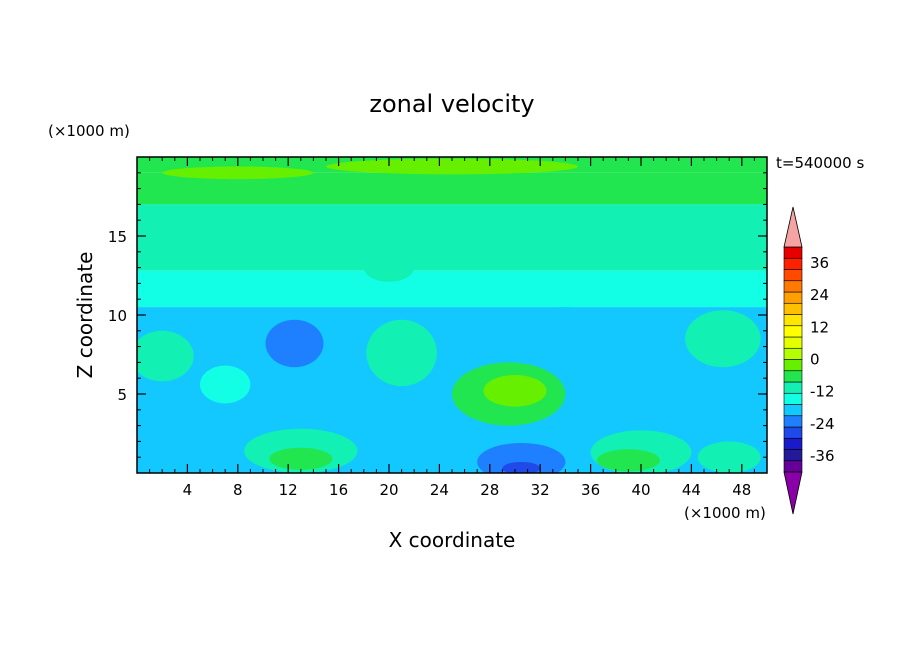 This screenshot has width=904, height=654. I want to click on x-tick-label: 16, so click(338, 490).